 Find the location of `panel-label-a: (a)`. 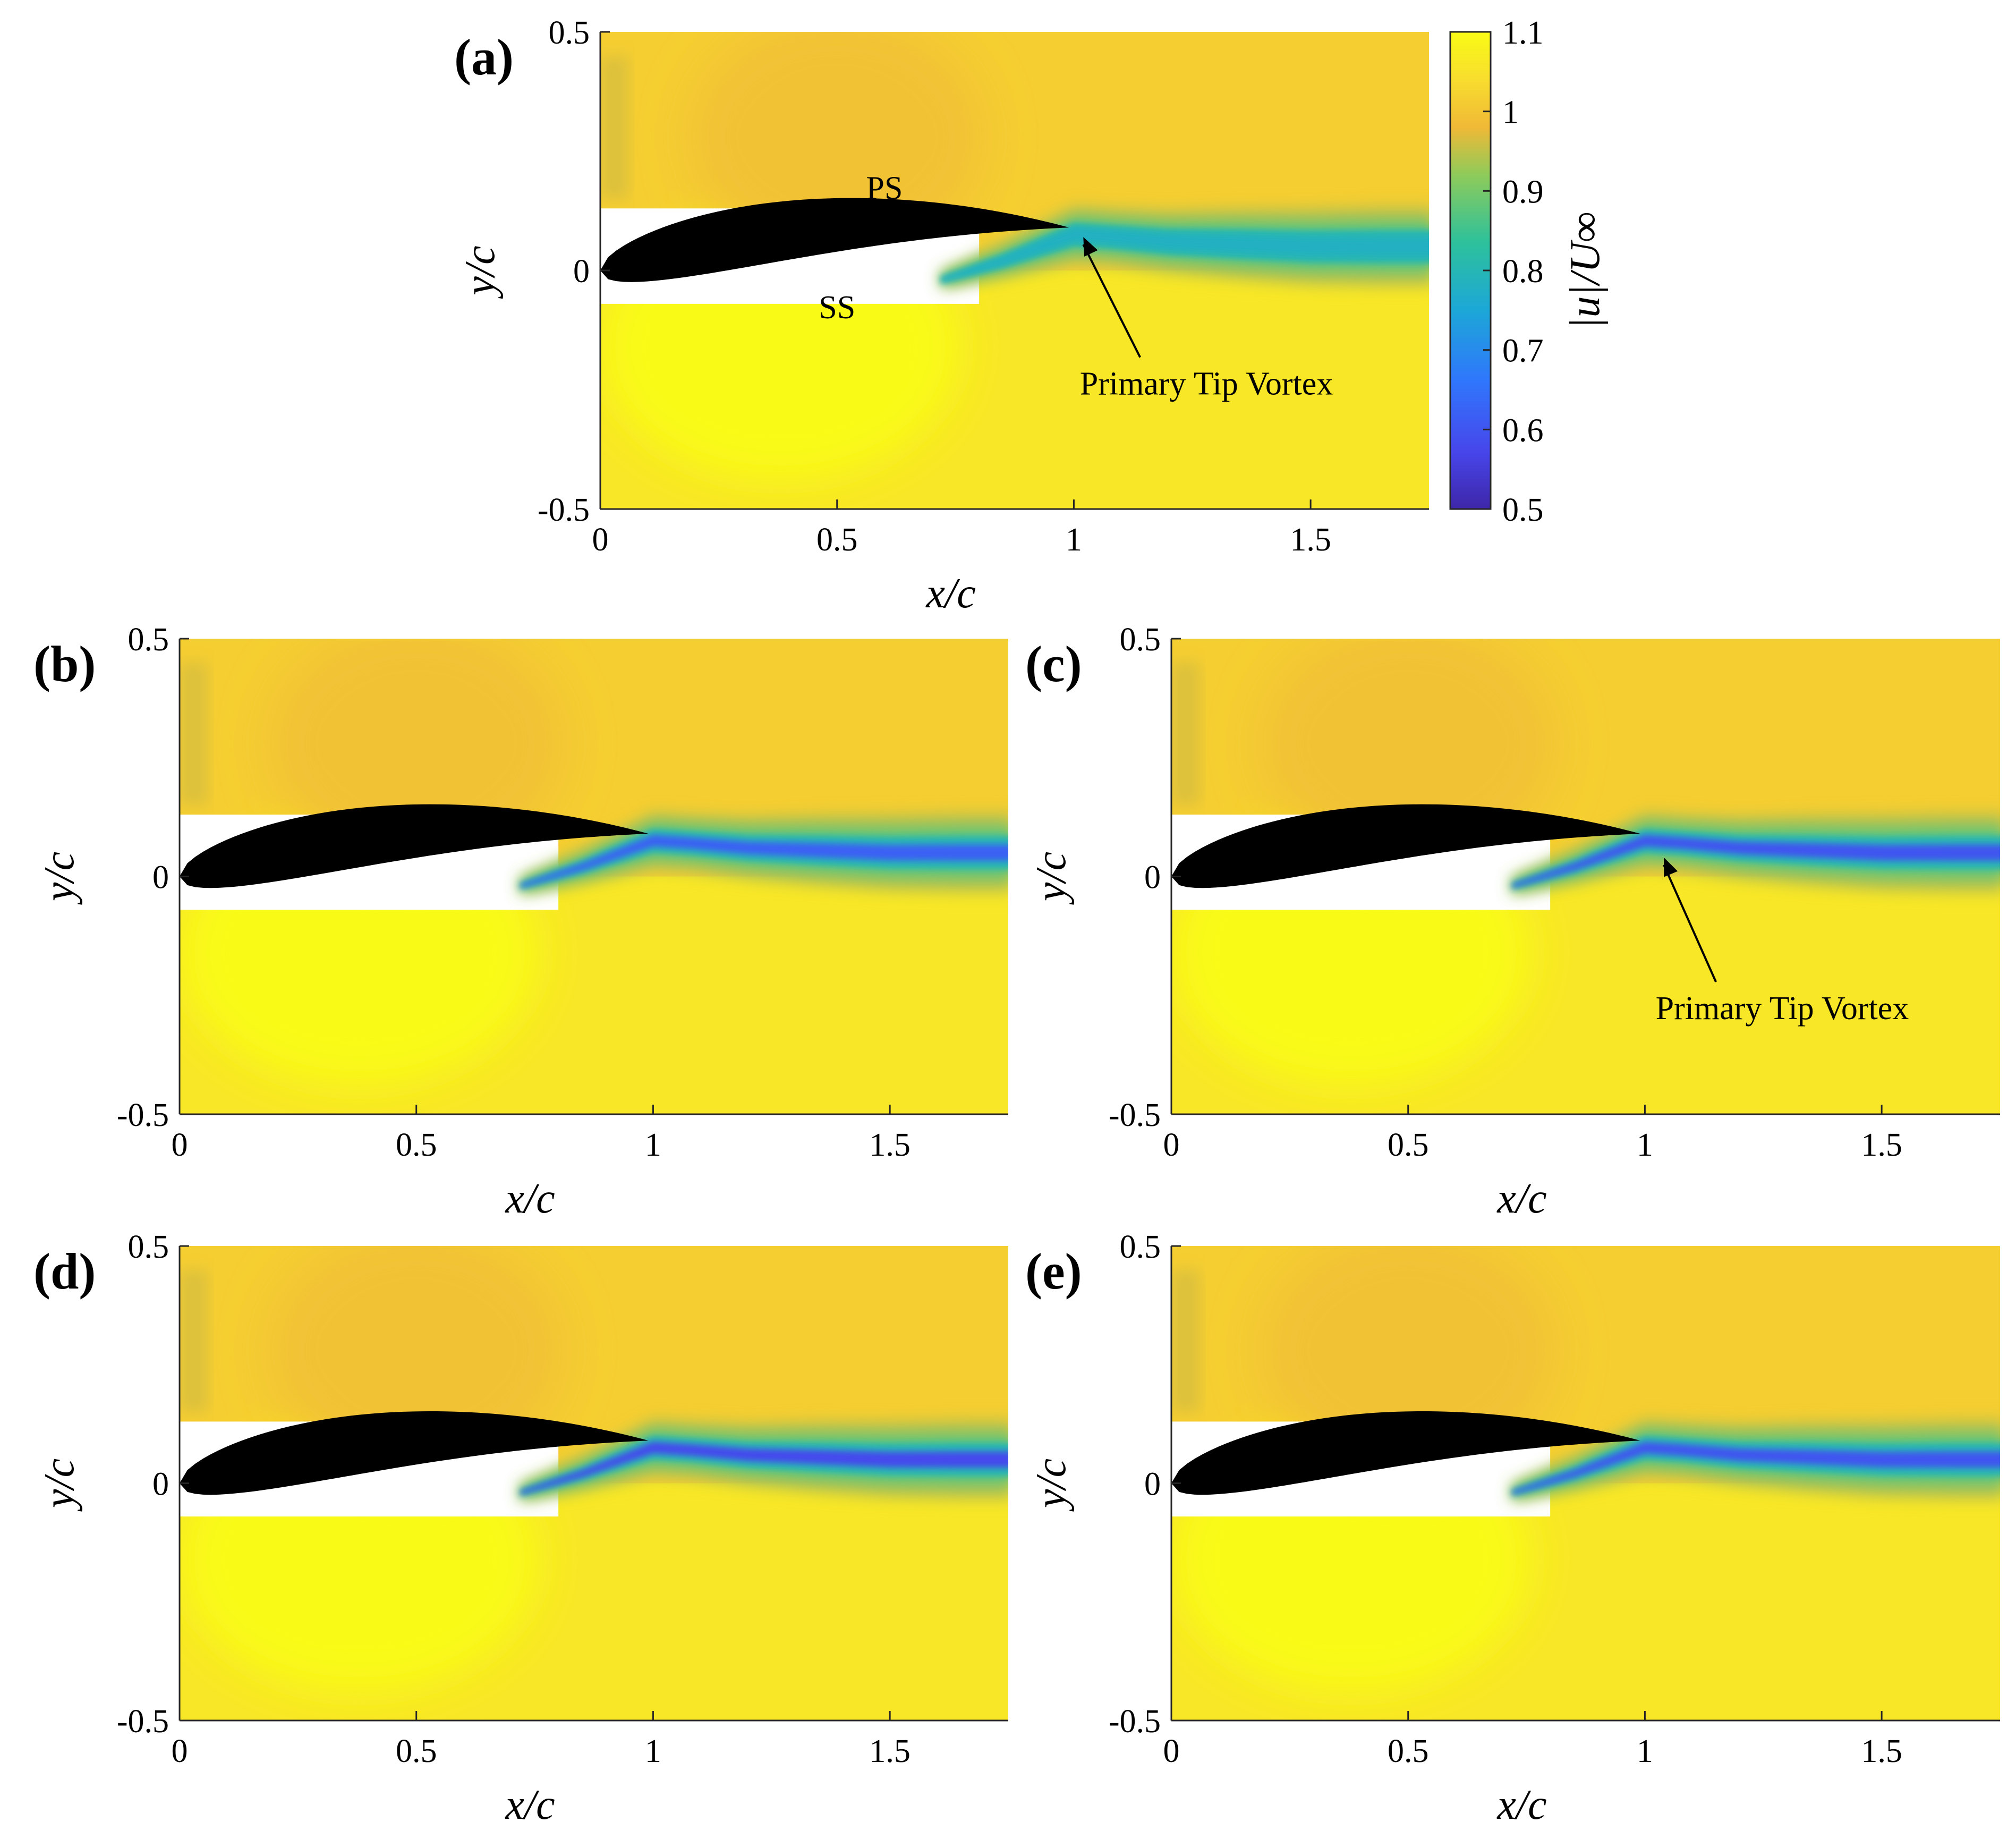

panel-label-a: (a) is located at coordinates (484, 57).